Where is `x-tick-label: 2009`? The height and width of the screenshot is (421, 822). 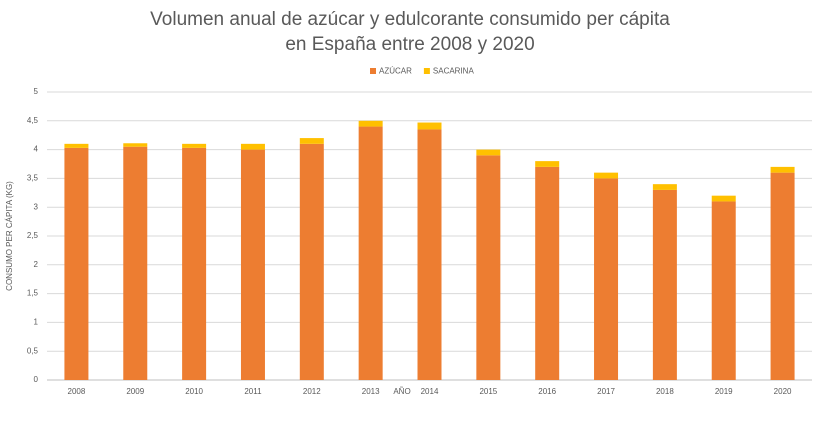 x-tick-label: 2009 is located at coordinates (135, 391).